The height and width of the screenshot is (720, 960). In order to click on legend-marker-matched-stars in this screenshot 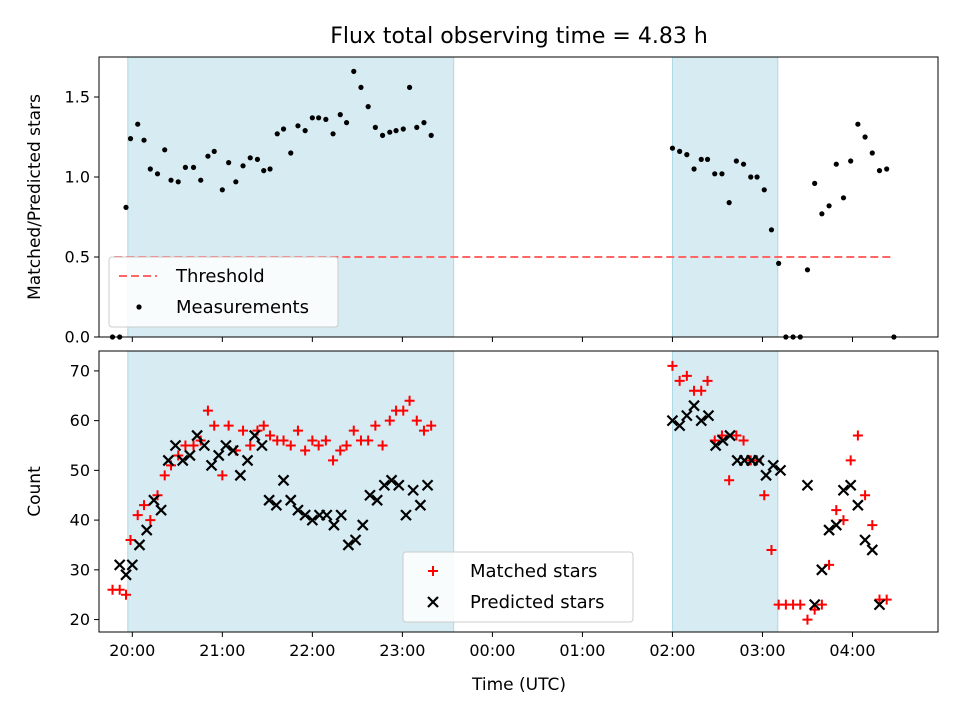, I will do `click(433, 571)`.